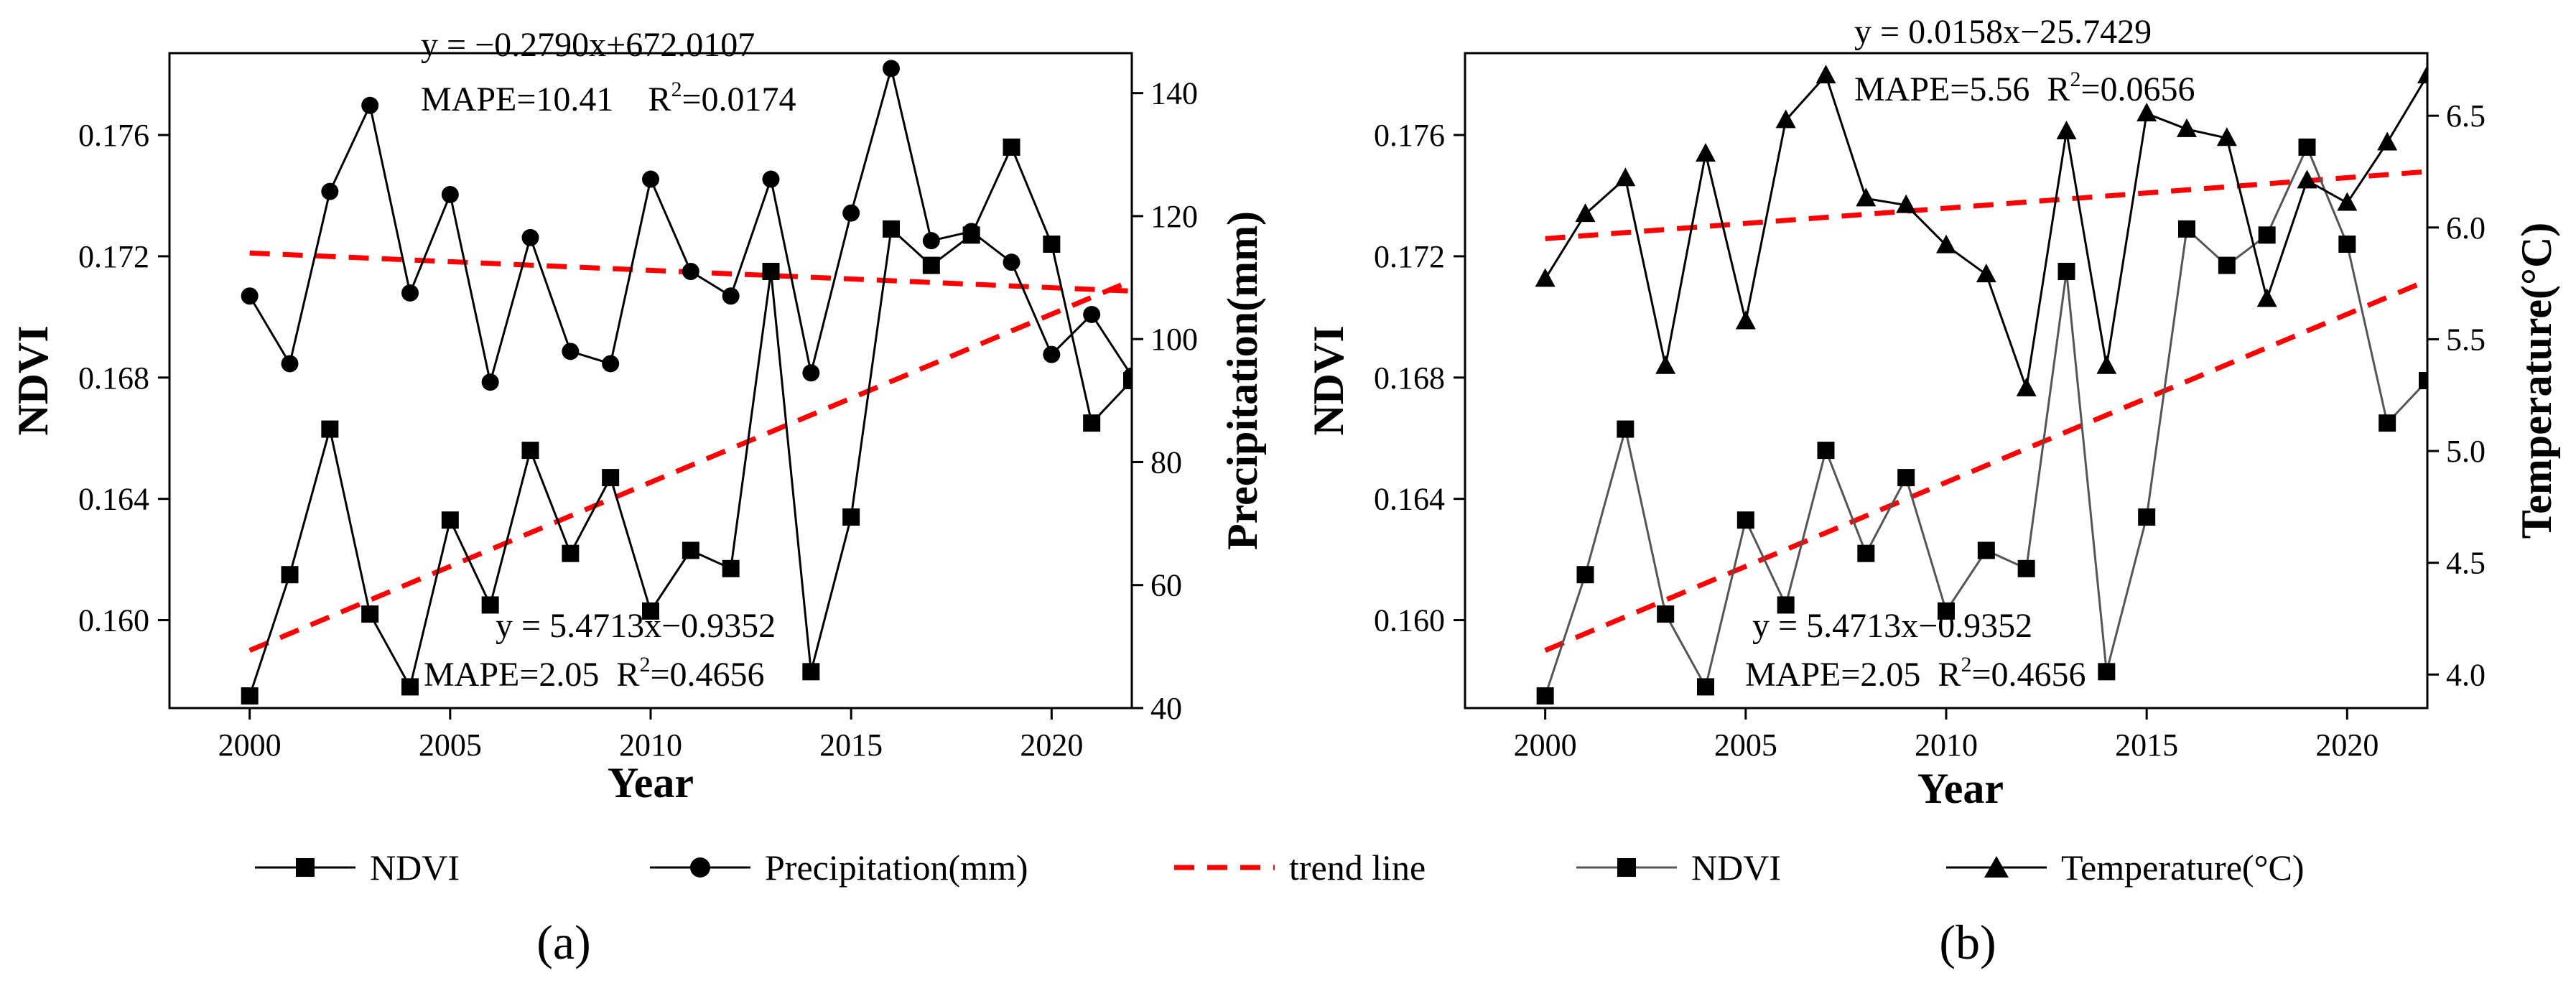 The image size is (2576, 991). Describe the element at coordinates (588, 45) in the screenshot. I see `equation-top-a: y = −0.2790x+672.0107` at that location.